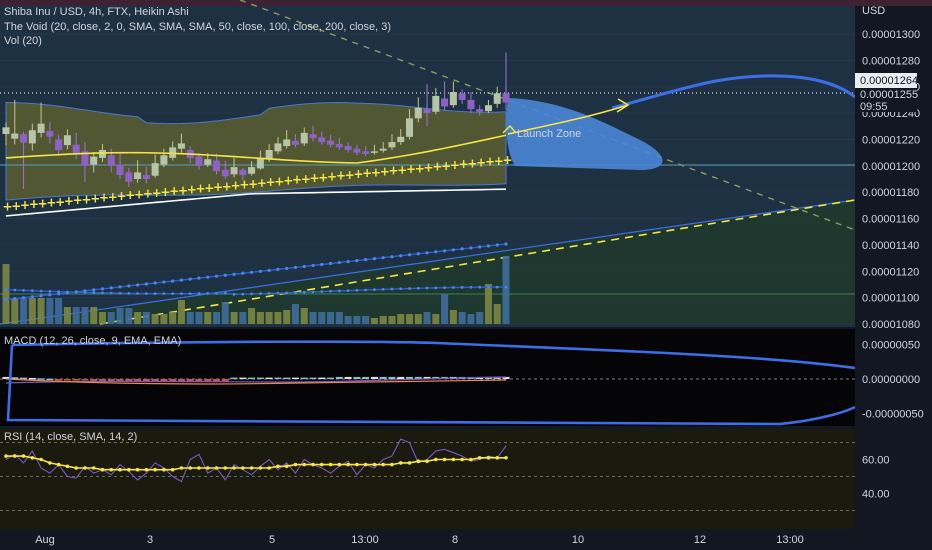 This screenshot has height=550, width=932. What do you see at coordinates (889, 81) in the screenshot?
I see `price-tag-current-text: 0.00001264` at bounding box center [889, 81].